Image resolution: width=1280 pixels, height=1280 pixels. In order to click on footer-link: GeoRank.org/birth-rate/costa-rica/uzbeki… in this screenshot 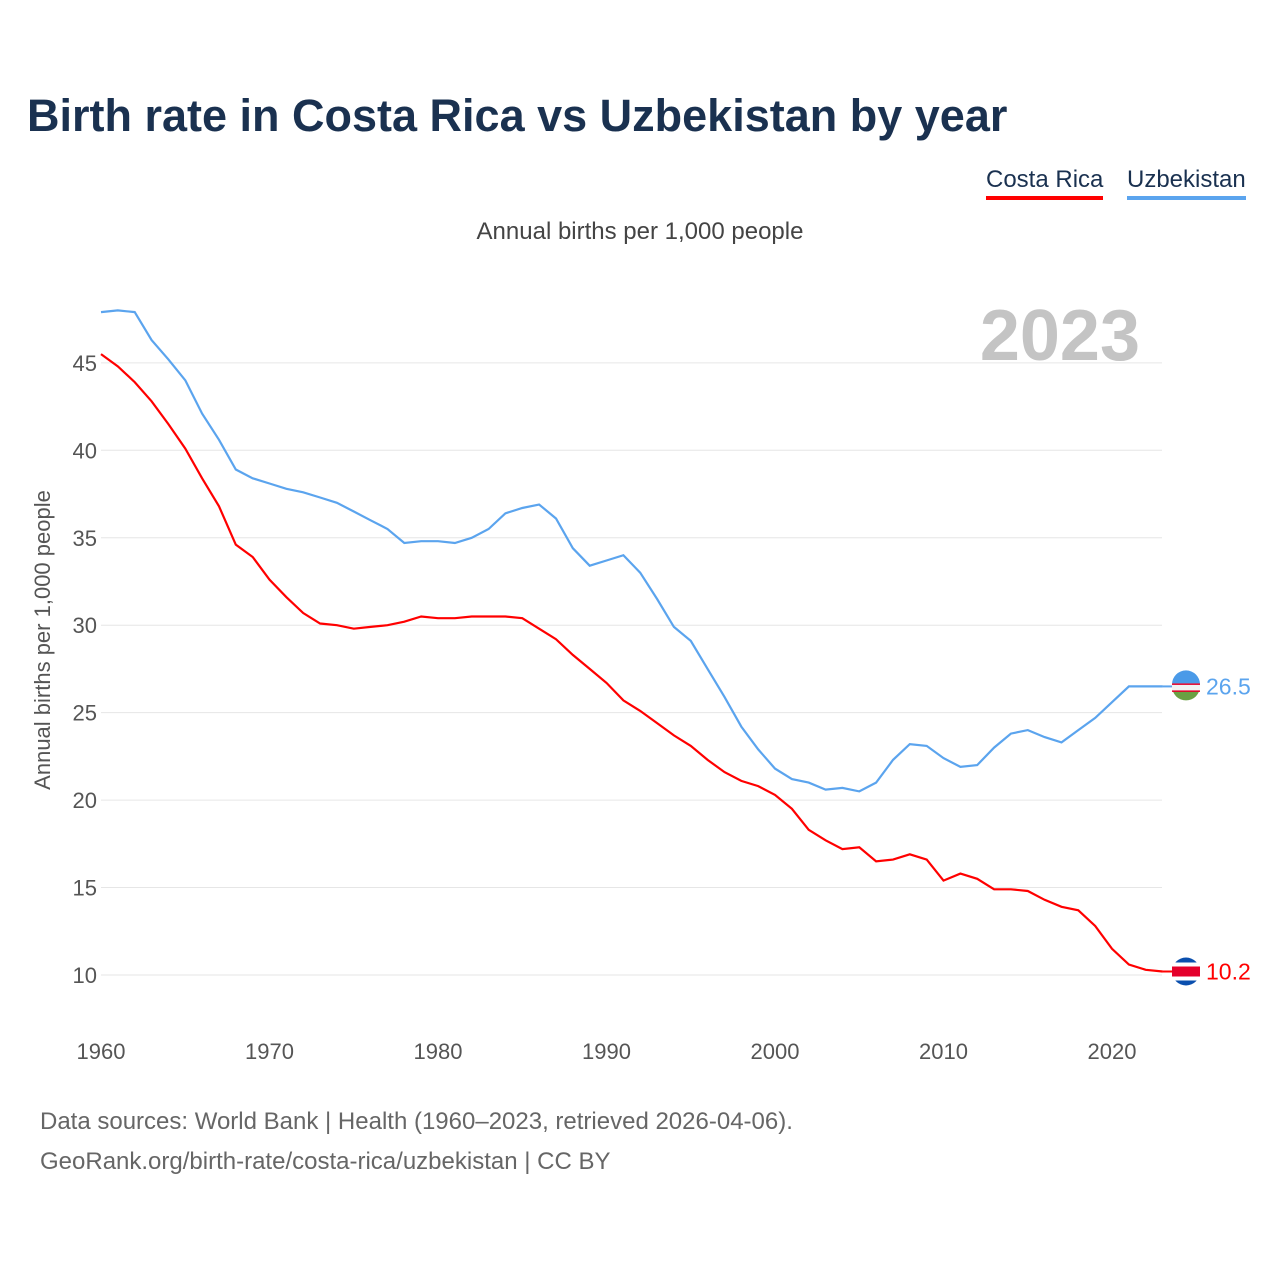, I will do `click(325, 1161)`.